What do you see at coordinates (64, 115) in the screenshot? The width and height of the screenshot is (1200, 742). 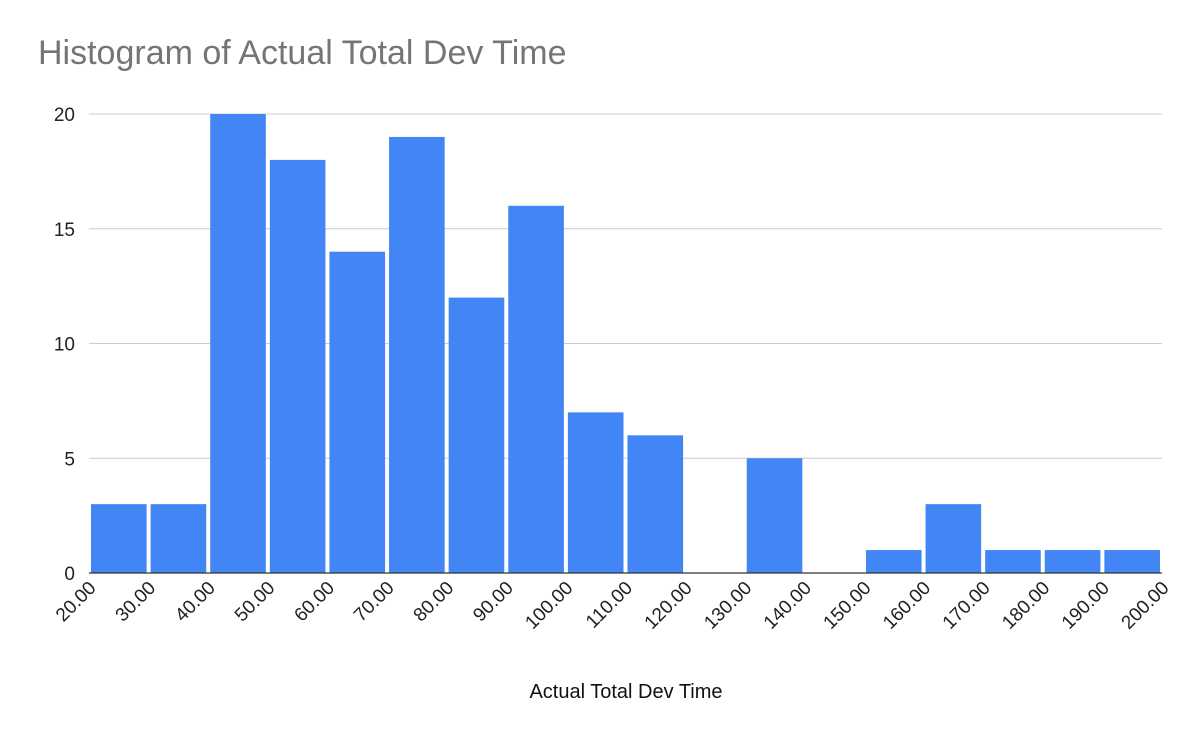 I see `y-tick-label: 20` at bounding box center [64, 115].